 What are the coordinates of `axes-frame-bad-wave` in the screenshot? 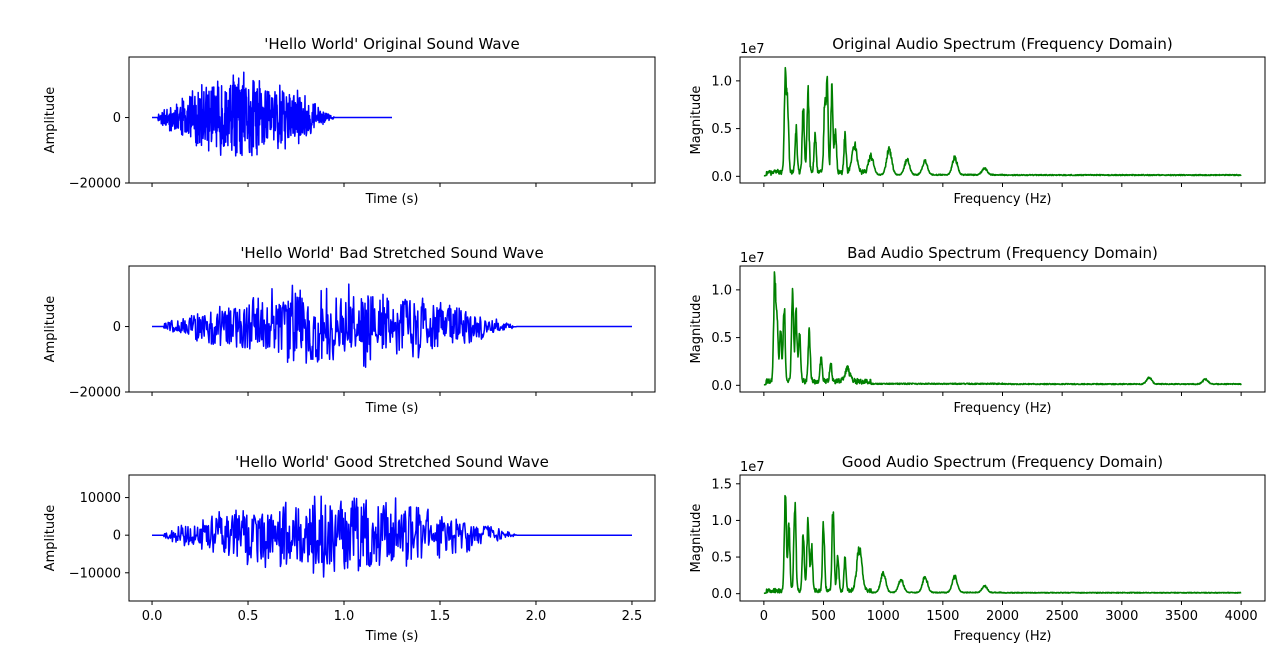 It's located at (392, 329).